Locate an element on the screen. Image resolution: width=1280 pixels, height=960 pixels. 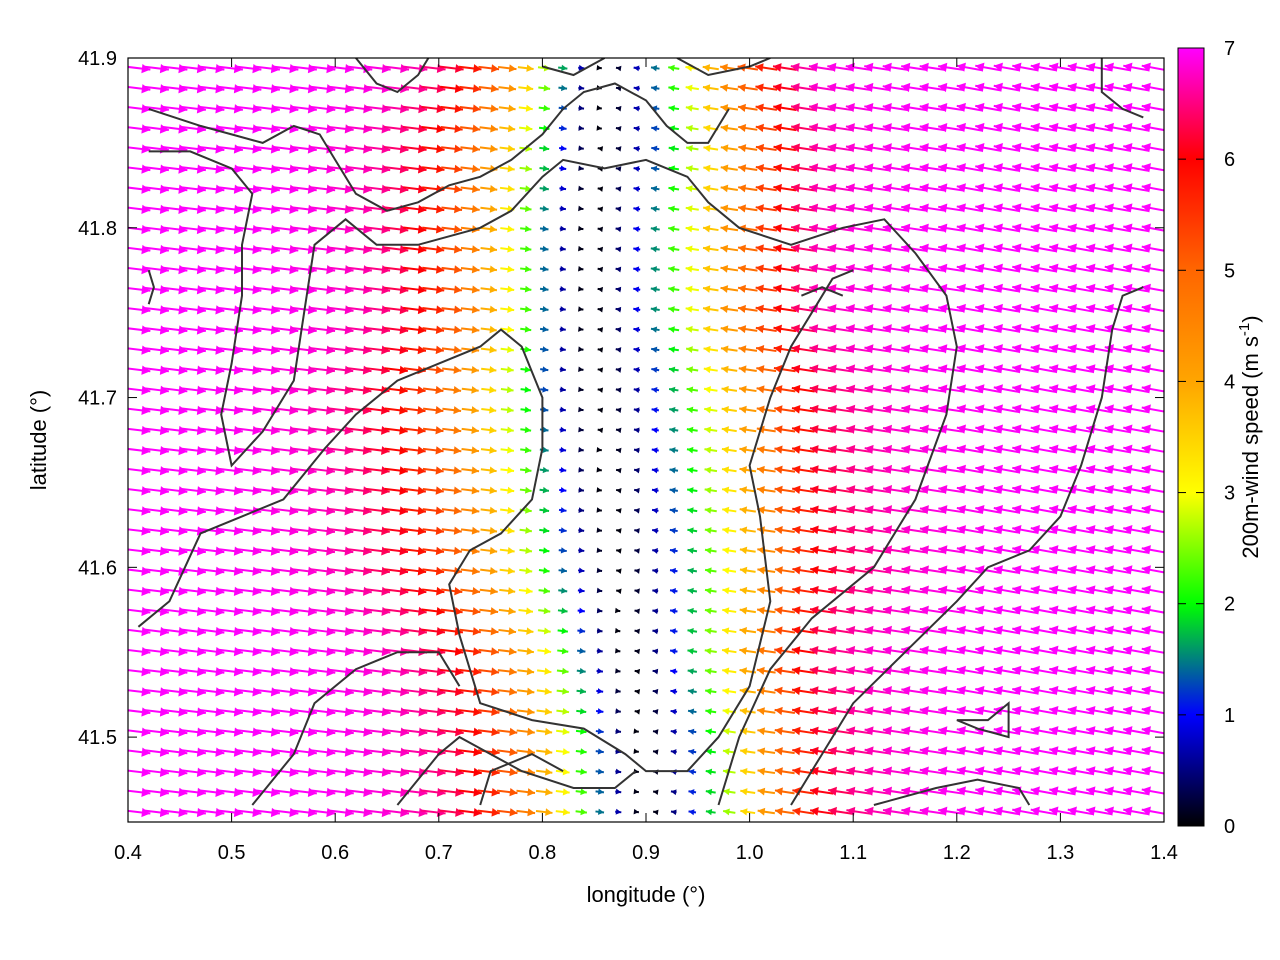
colorbar-tick-label: 7 is located at coordinates (1229, 49).